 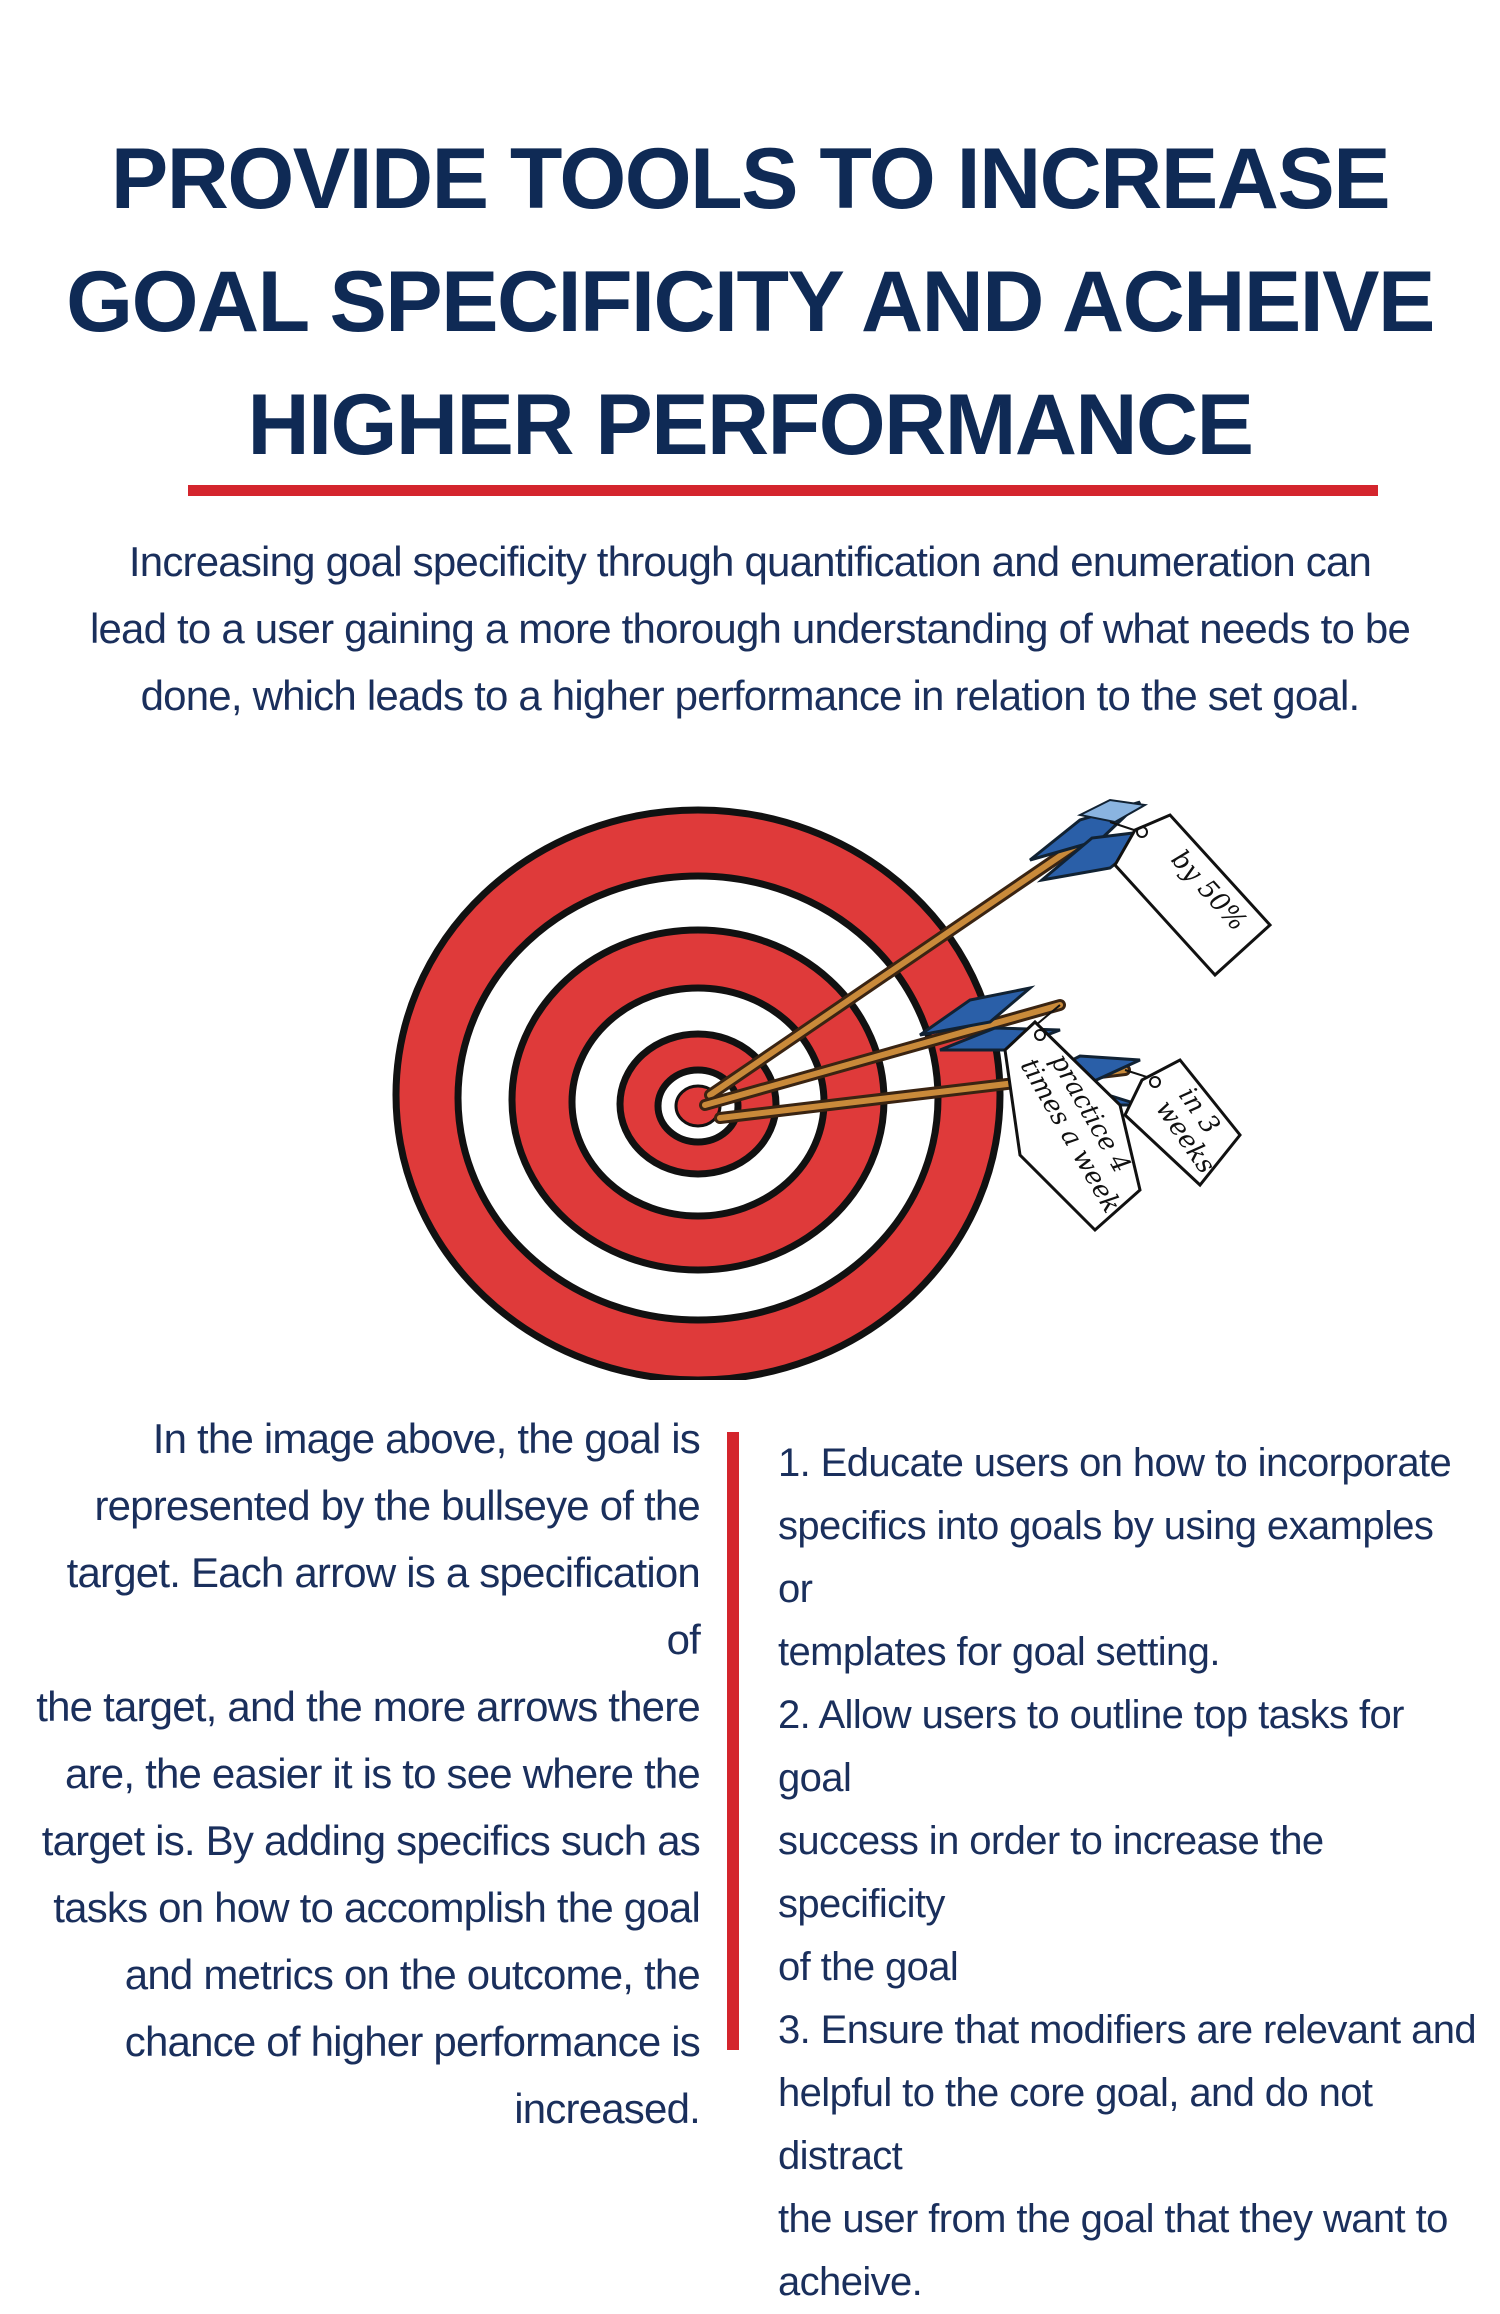 What do you see at coordinates (850, 2282) in the screenshot?
I see `recommendation-line: acheive.` at bounding box center [850, 2282].